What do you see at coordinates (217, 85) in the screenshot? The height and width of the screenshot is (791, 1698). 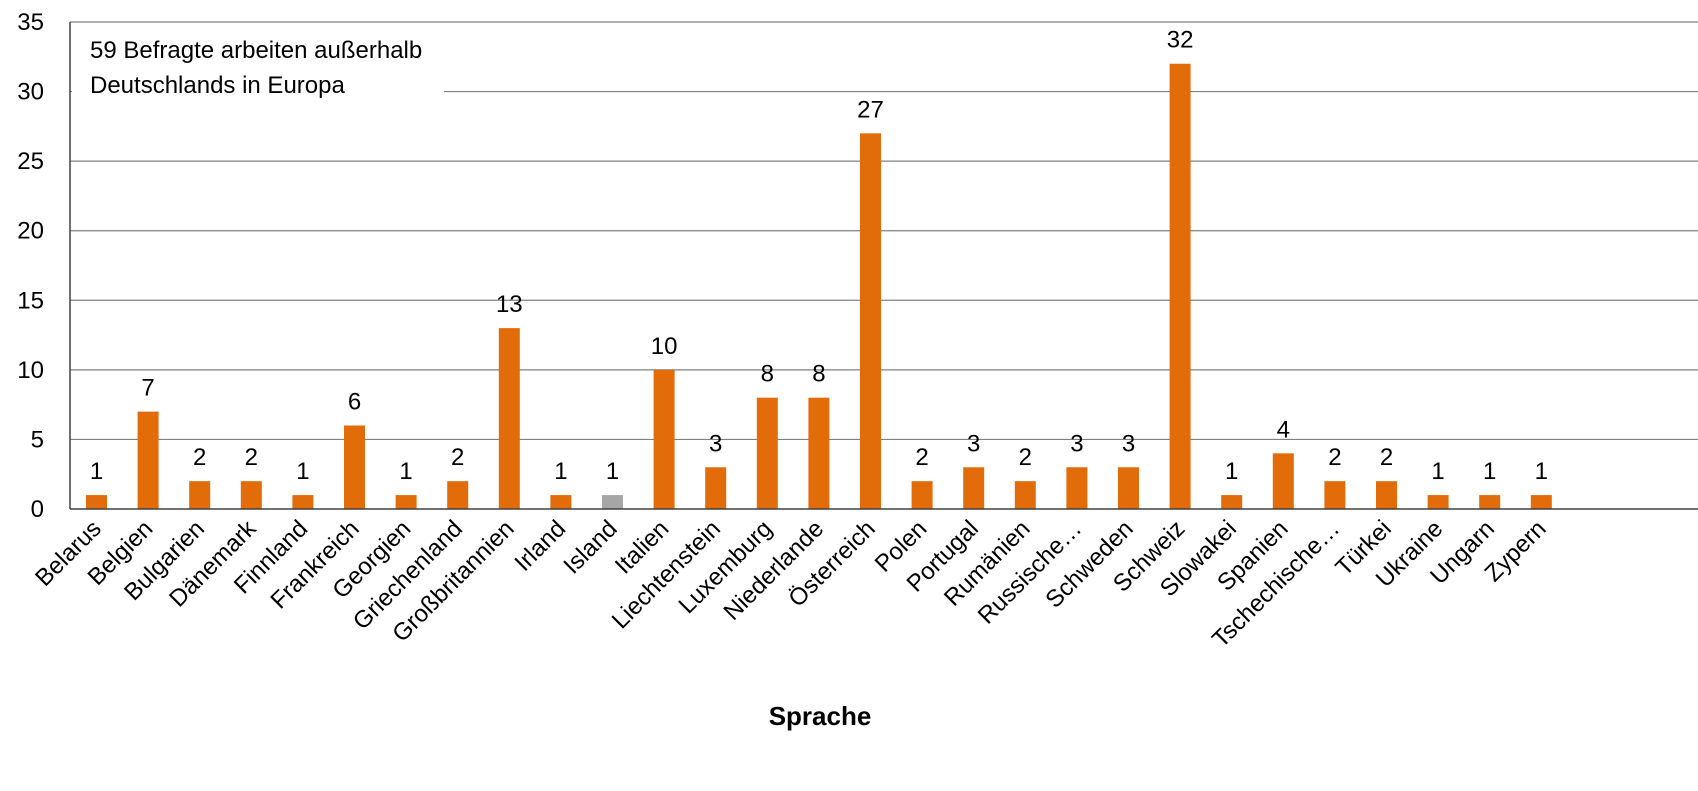 I see `annotation-text-line-2: Deutschlands in Europa` at bounding box center [217, 85].